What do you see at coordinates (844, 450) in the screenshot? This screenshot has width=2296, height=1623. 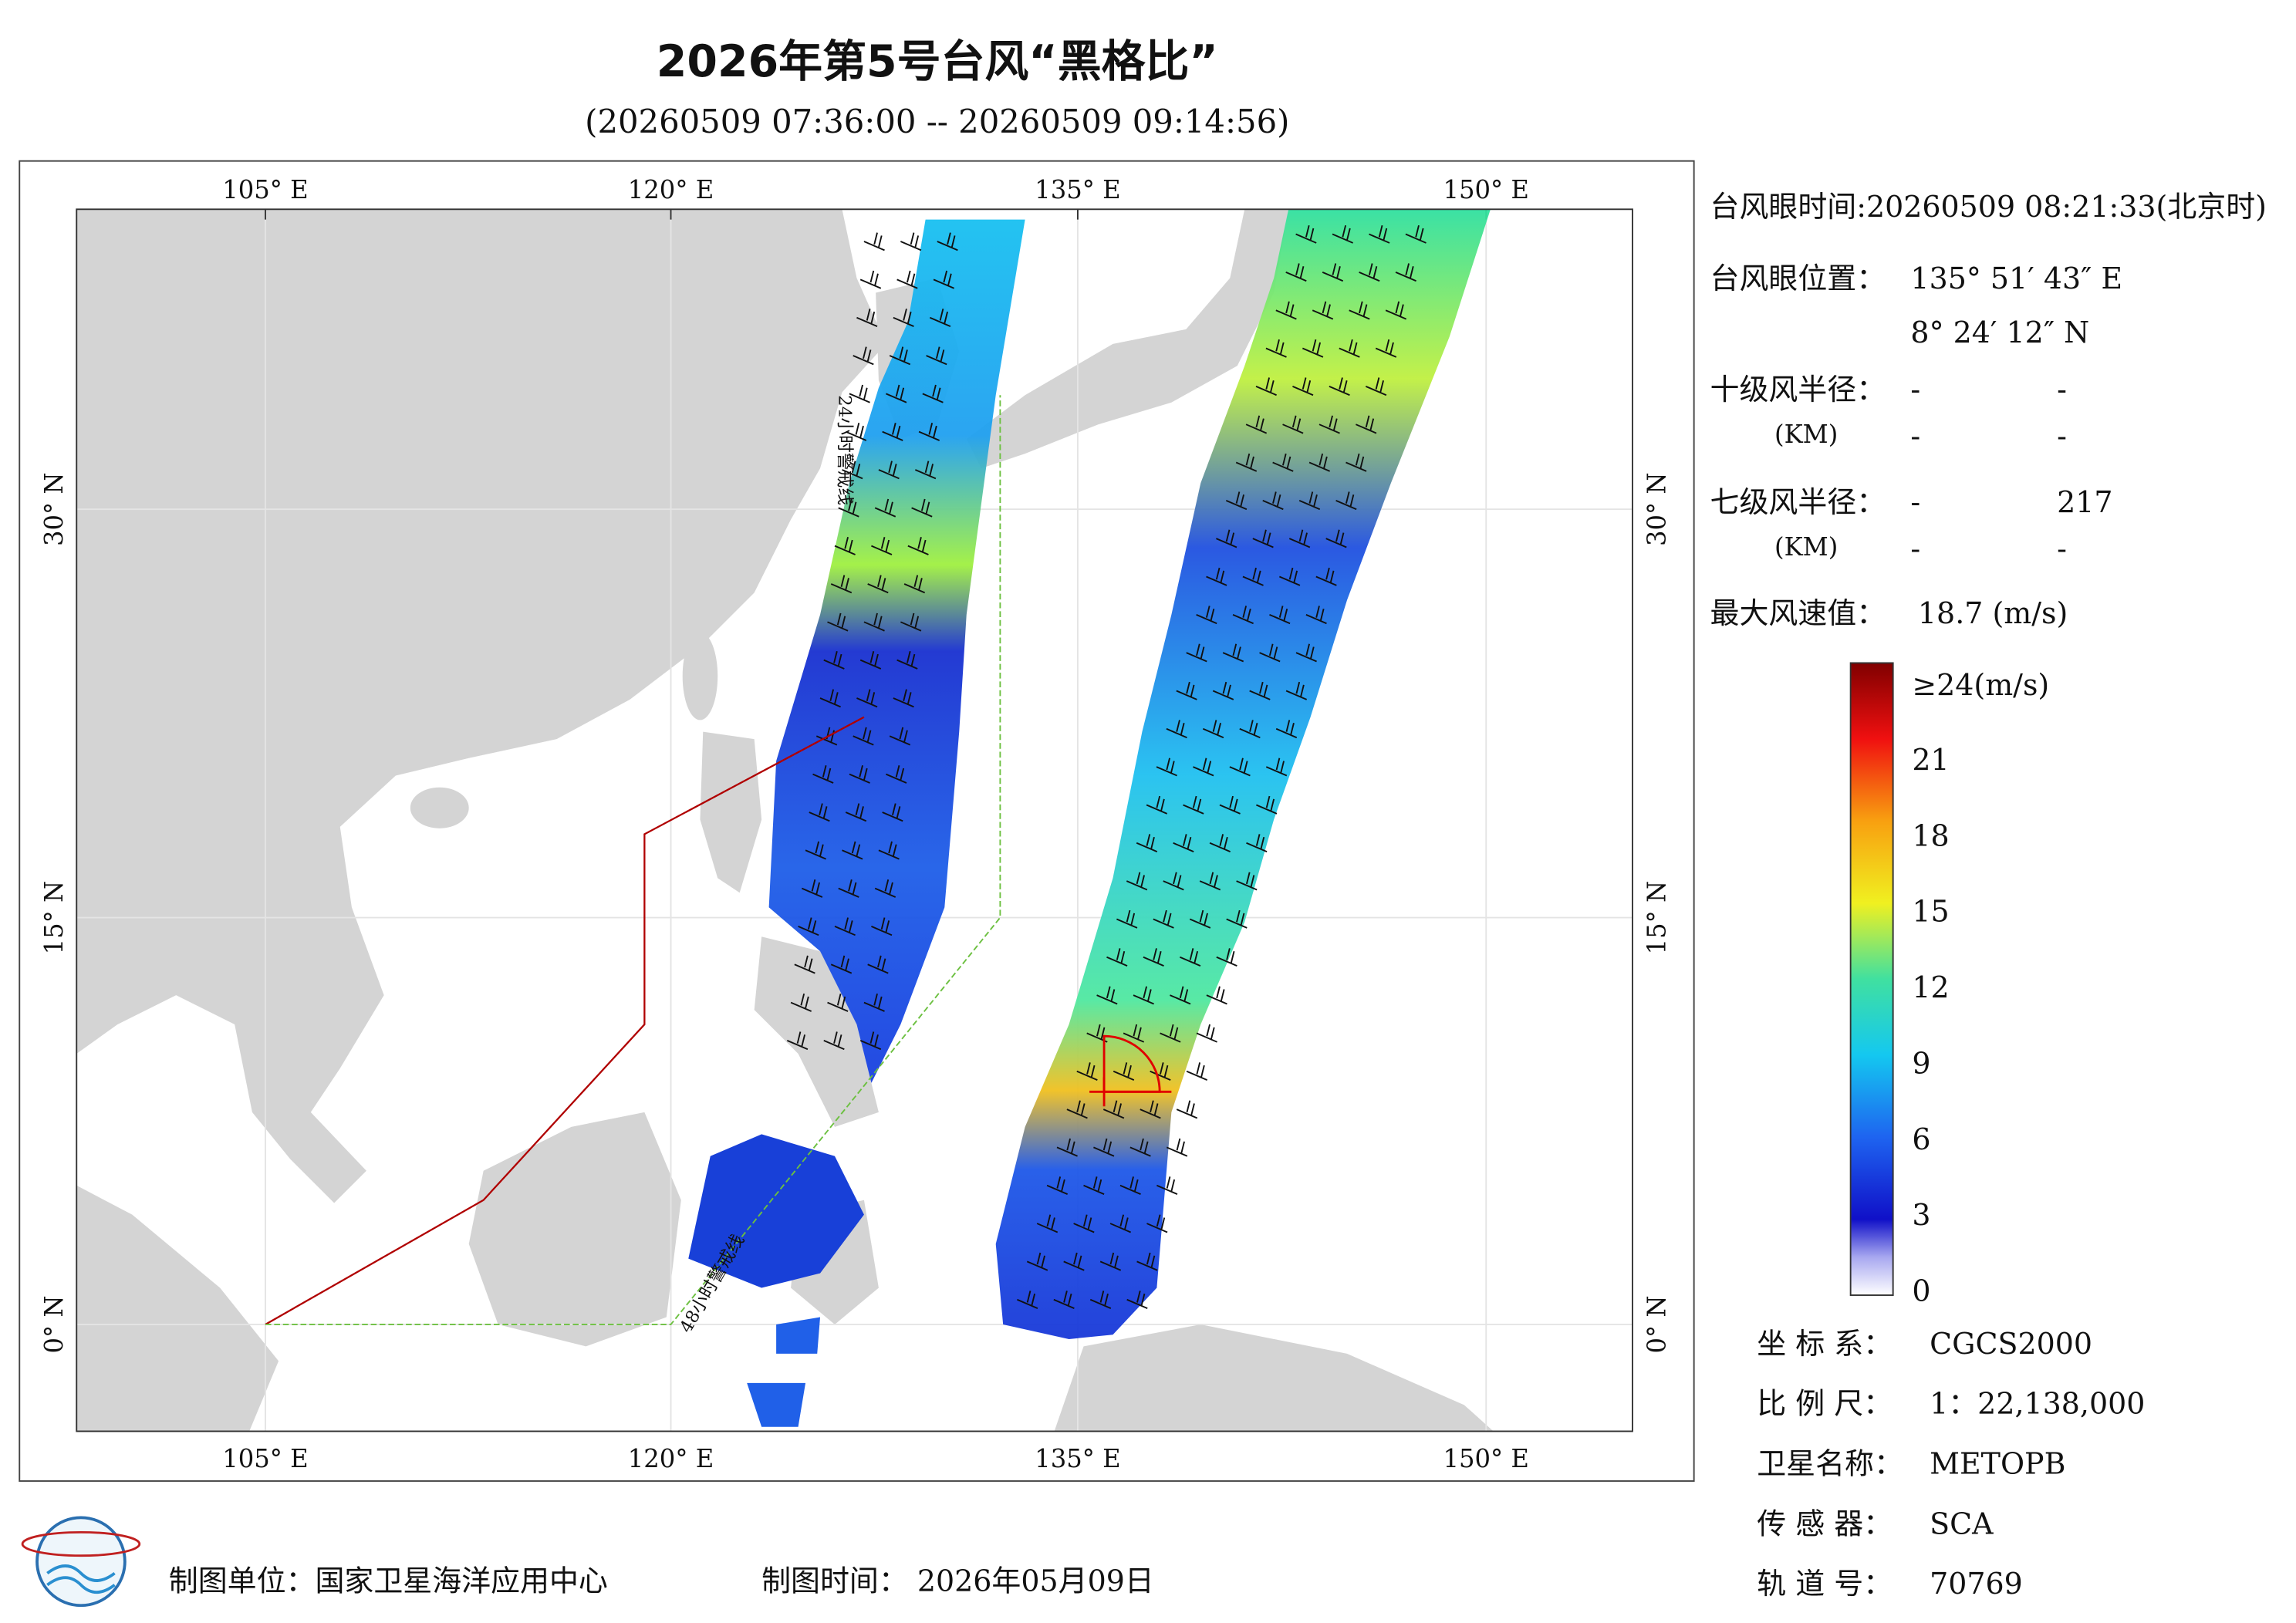 I see `warning-label-24h: 24小时警戒线` at bounding box center [844, 450].